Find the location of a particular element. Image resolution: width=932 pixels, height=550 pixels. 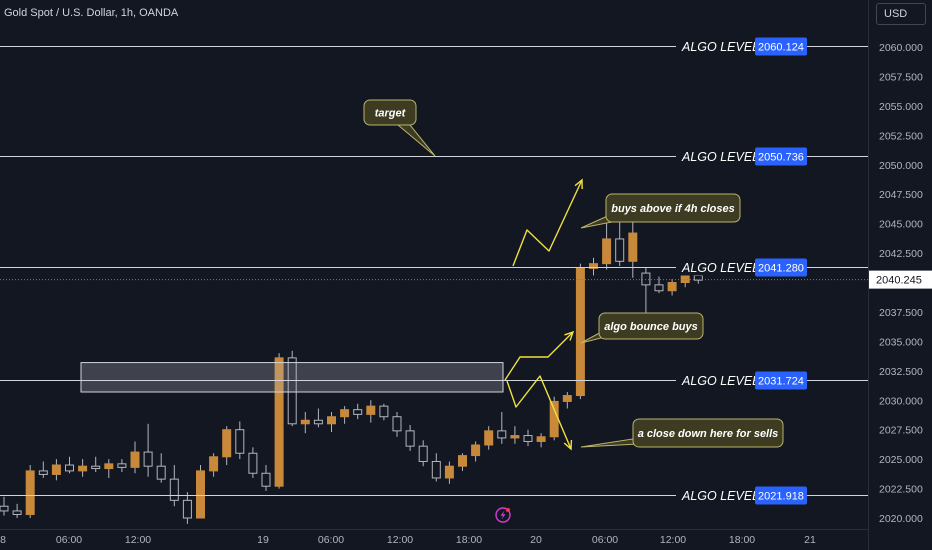

time-tick-label: 21 is located at coordinates (810, 540).